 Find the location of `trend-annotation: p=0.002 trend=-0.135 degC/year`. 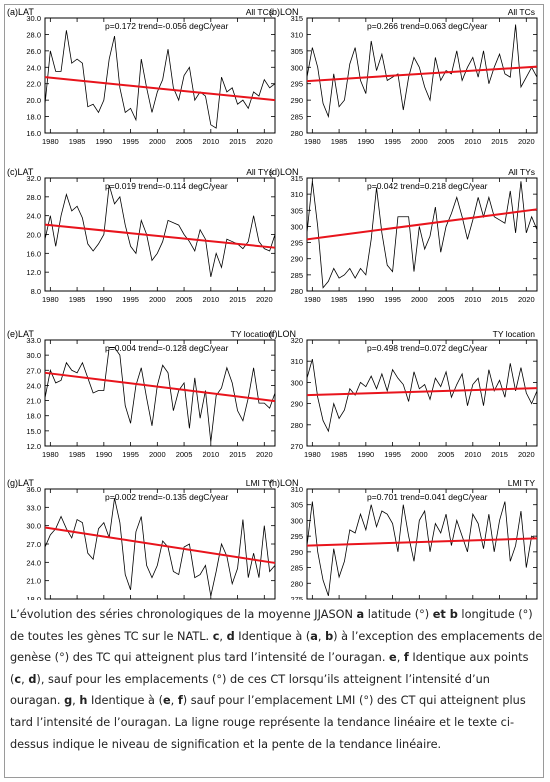

trend-annotation: p=0.002 trend=-0.135 degC/year is located at coordinates (167, 497).